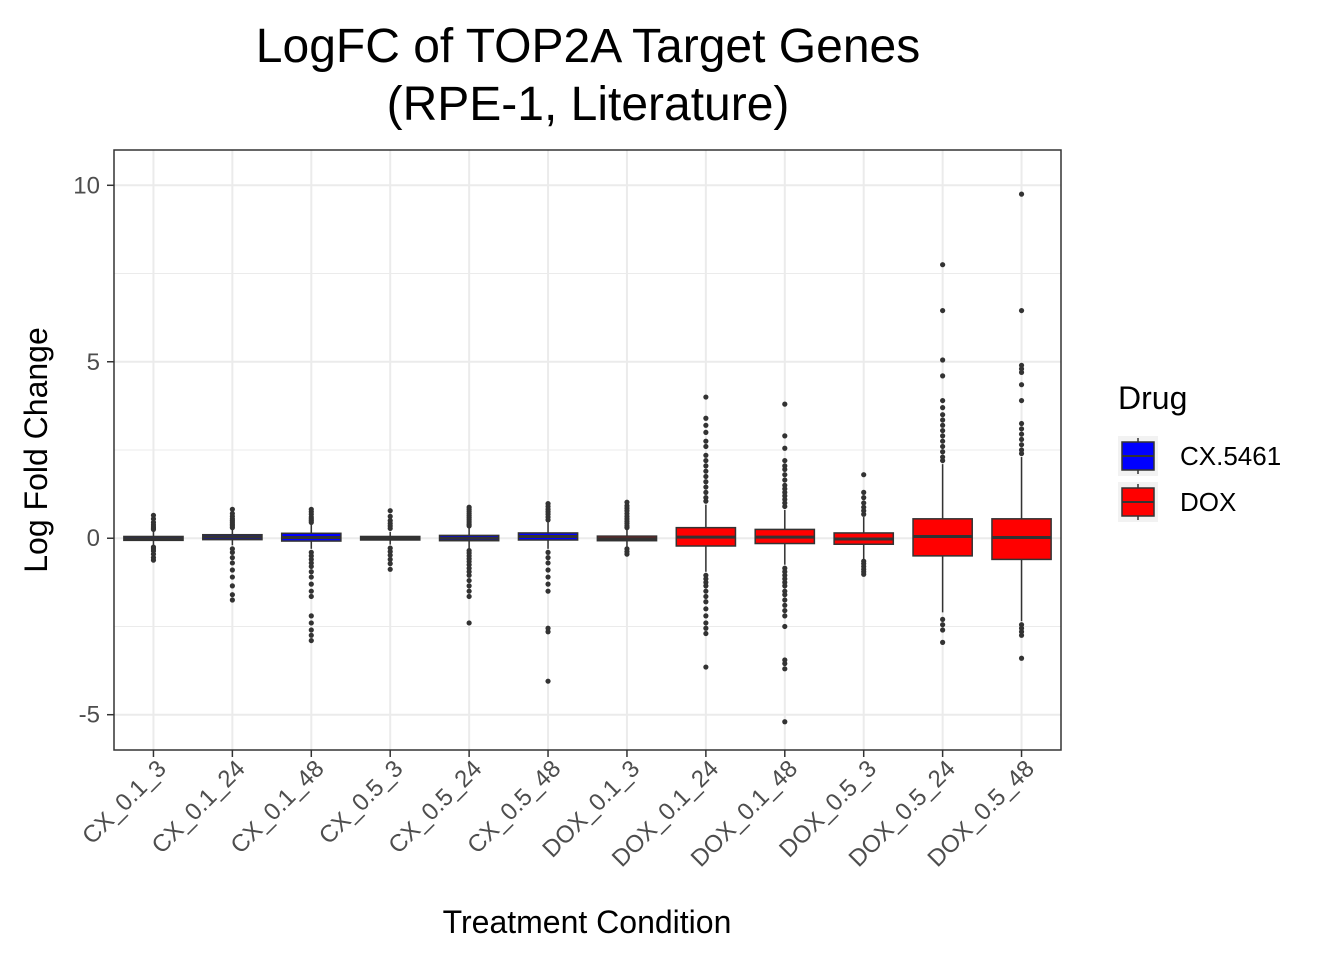  Describe the element at coordinates (93, 362) in the screenshot. I see `y-tick-label: 5` at that location.